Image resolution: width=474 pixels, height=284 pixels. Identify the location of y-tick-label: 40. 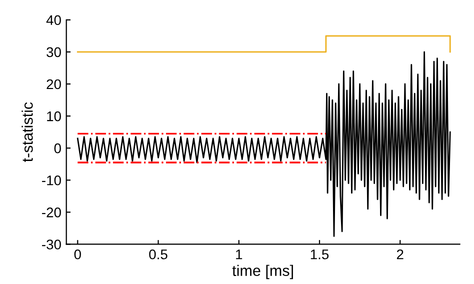
(53, 20).